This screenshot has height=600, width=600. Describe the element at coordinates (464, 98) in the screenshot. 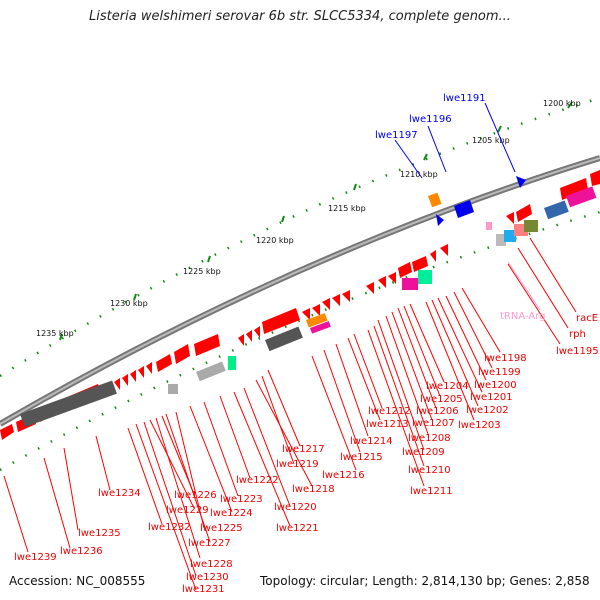

I see `gene-label: lwe1191` at that location.